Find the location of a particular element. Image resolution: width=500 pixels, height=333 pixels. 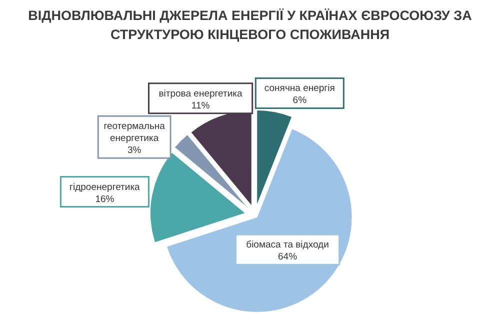

data-label: 6% is located at coordinates (300, 100).